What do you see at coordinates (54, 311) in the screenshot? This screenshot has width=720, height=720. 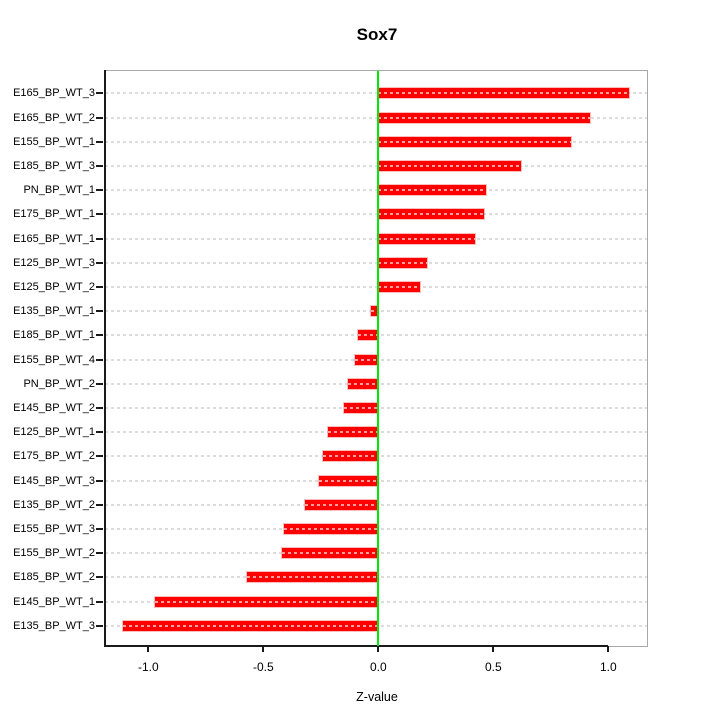 I see `category-label: E135_BP_WT_1` at bounding box center [54, 311].